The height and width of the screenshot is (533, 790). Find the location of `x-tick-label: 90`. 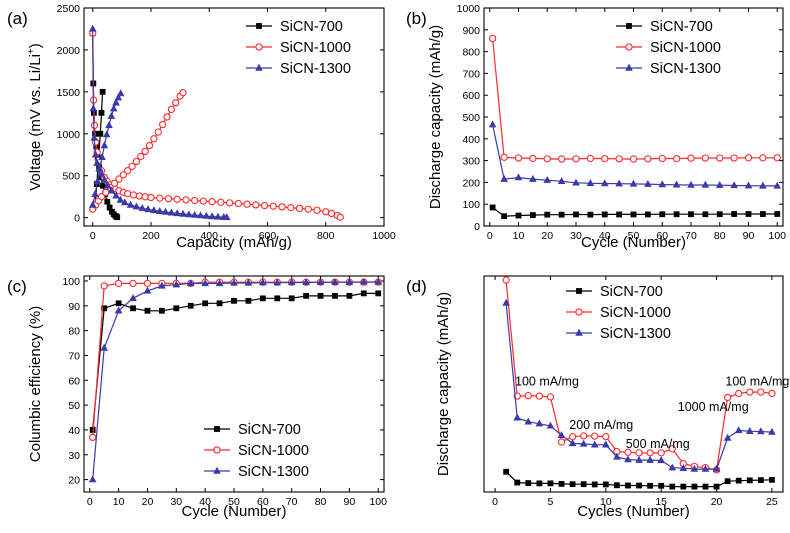

x-tick-label: 90 is located at coordinates (749, 236).